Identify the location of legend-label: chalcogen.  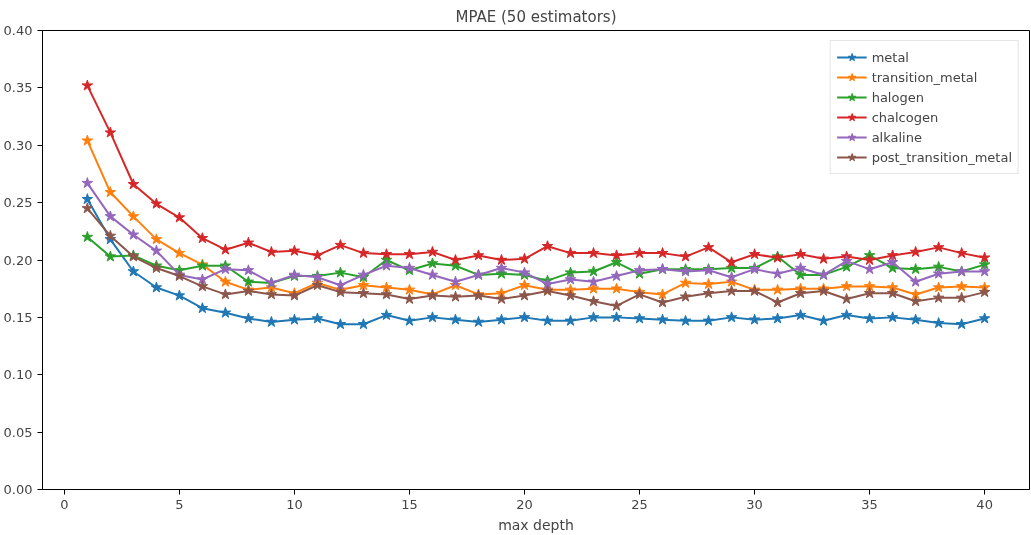
(905, 117).